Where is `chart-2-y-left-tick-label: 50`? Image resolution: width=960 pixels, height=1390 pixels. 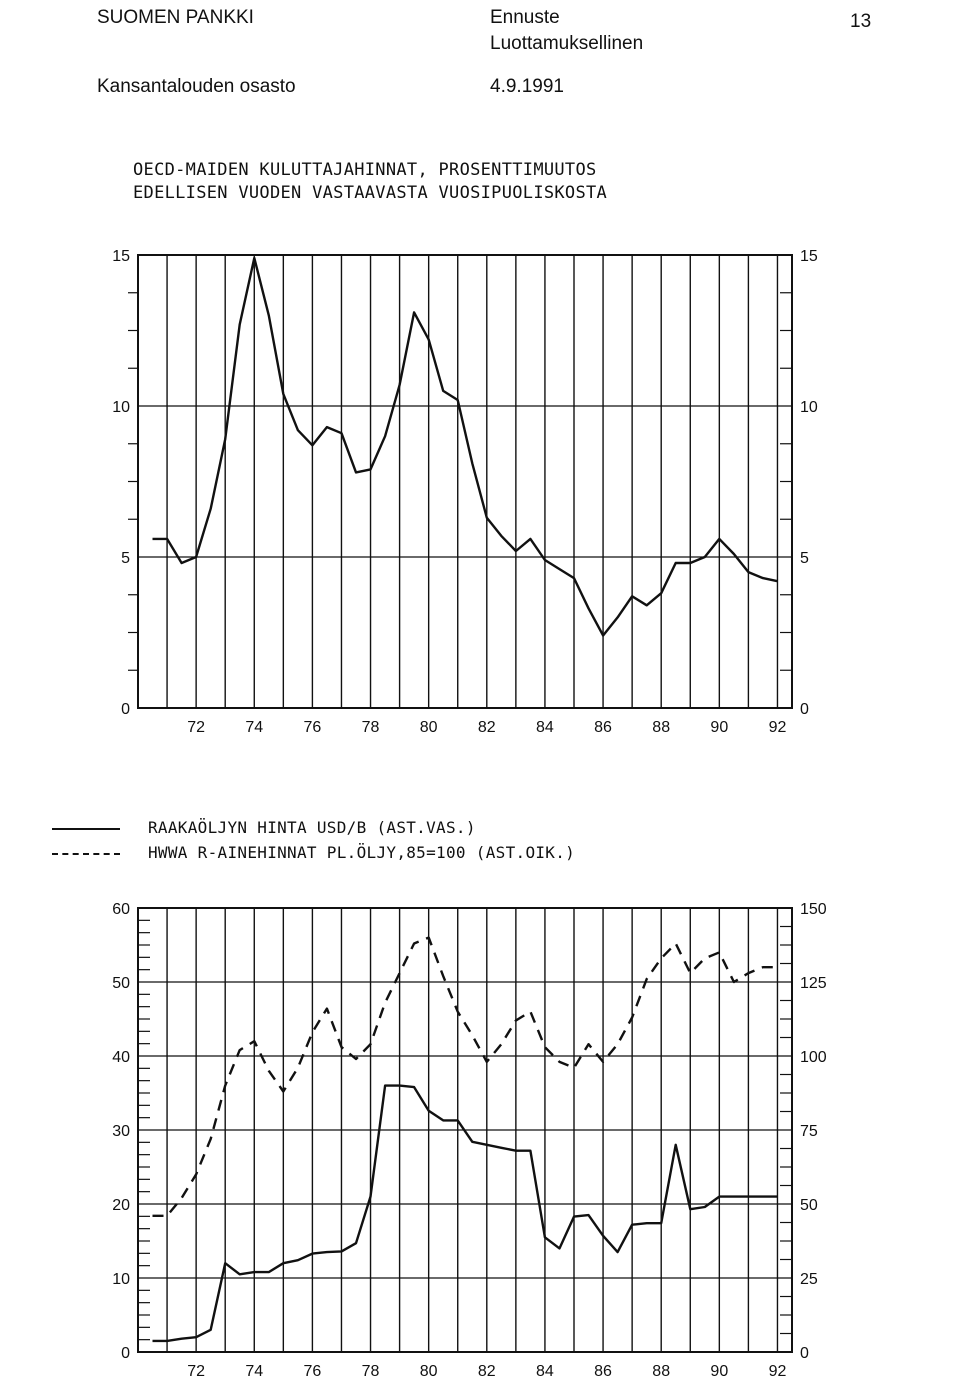
chart-2-y-left-tick-label: 50 is located at coordinates (121, 983).